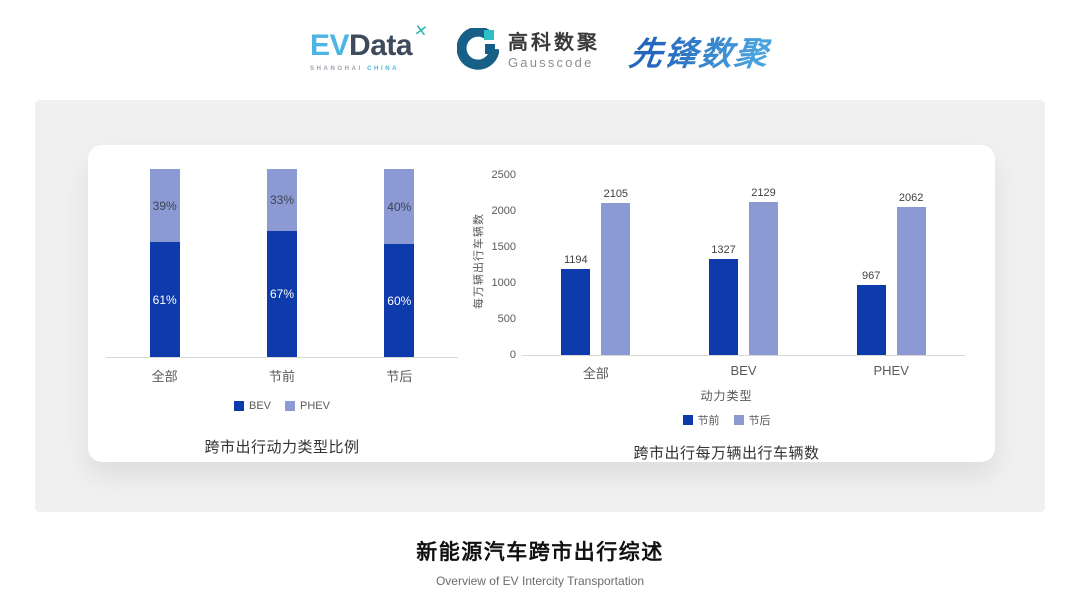  I want to click on y-tick-label: 500, so click(506, 319).